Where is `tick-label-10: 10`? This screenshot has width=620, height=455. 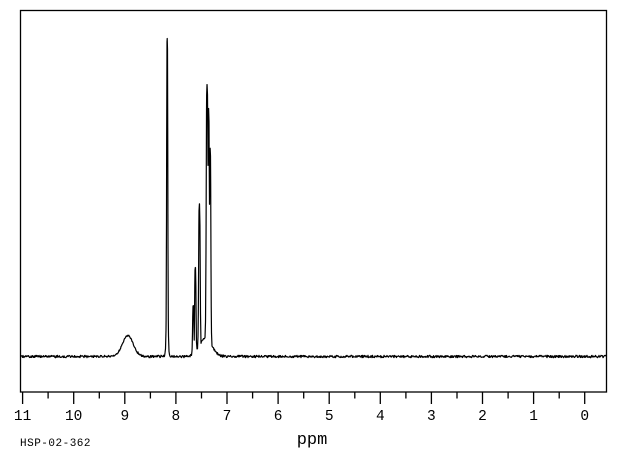
tick-label-10: 10 is located at coordinates (73, 417).